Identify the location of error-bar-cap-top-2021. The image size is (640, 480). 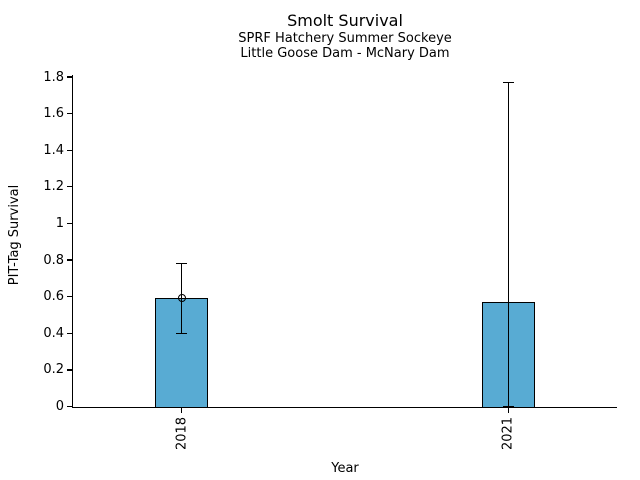
(508, 82).